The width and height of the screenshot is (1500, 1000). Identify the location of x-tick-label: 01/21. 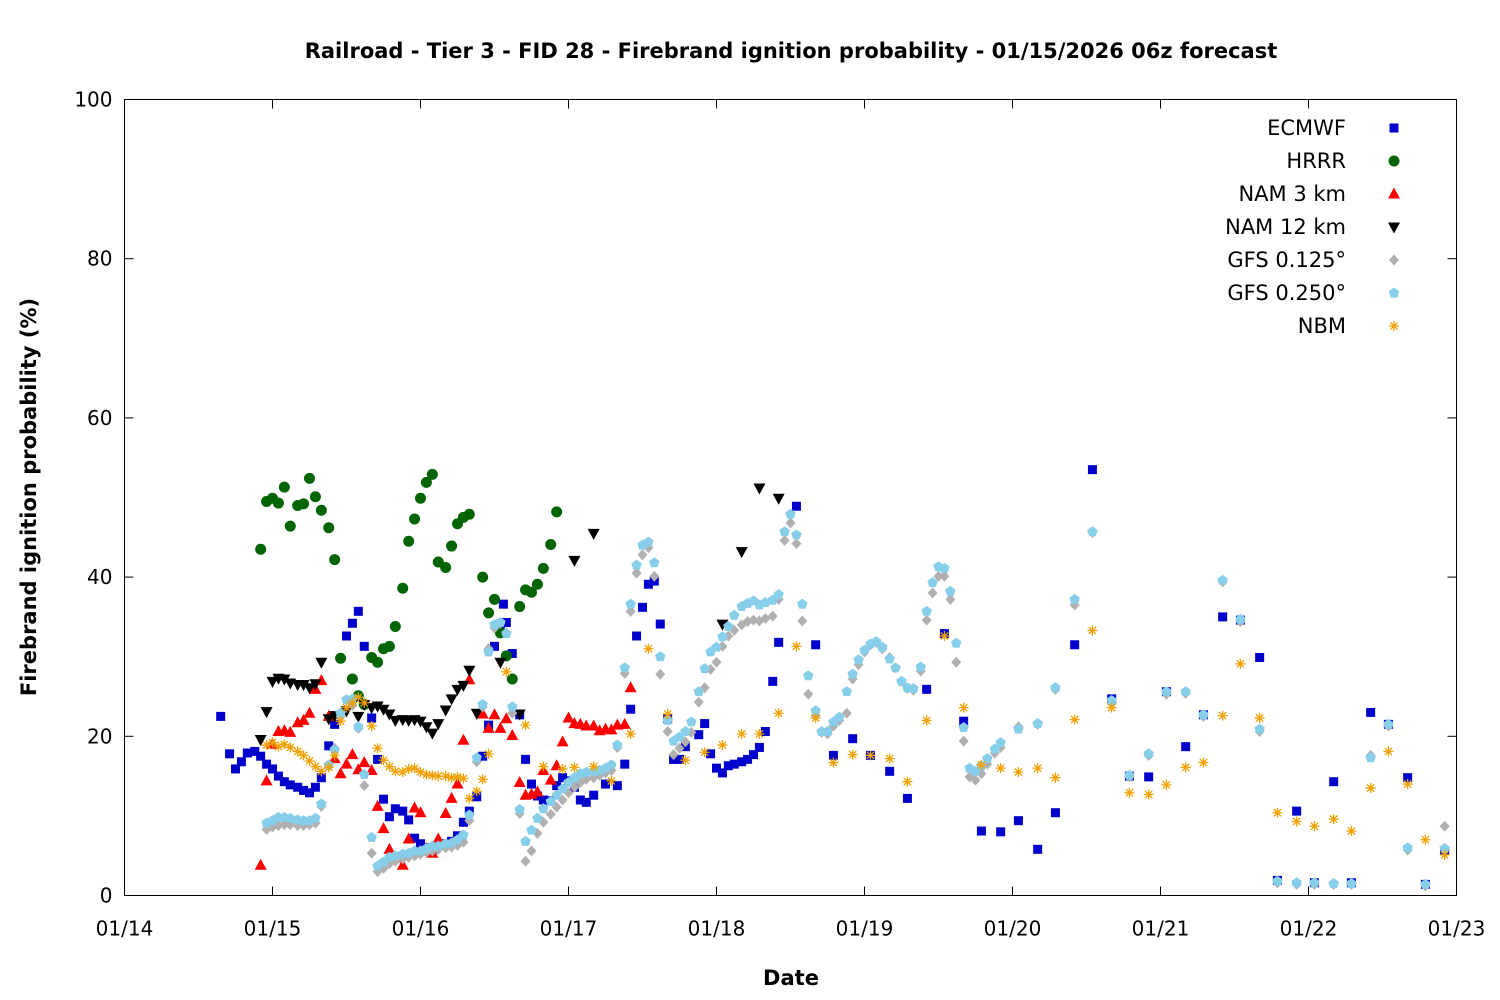
(1161, 929).